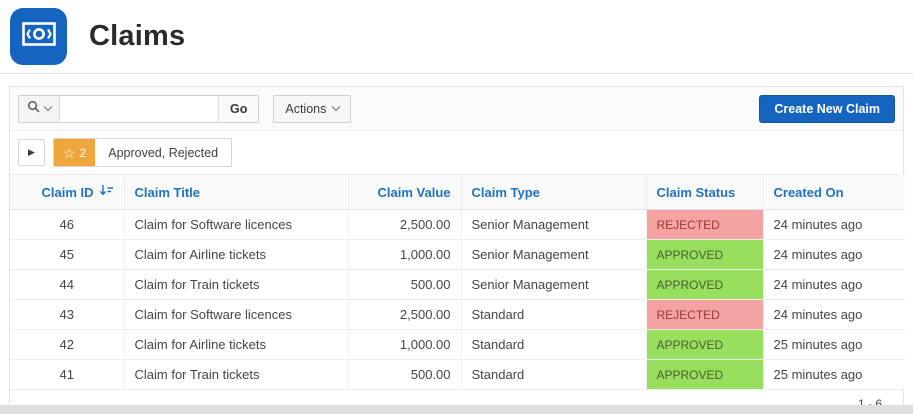 The height and width of the screenshot is (414, 913). Describe the element at coordinates (456, 152) in the screenshot. I see `filter-row: ▶ ☆ 2 Approved, Rejected` at that location.